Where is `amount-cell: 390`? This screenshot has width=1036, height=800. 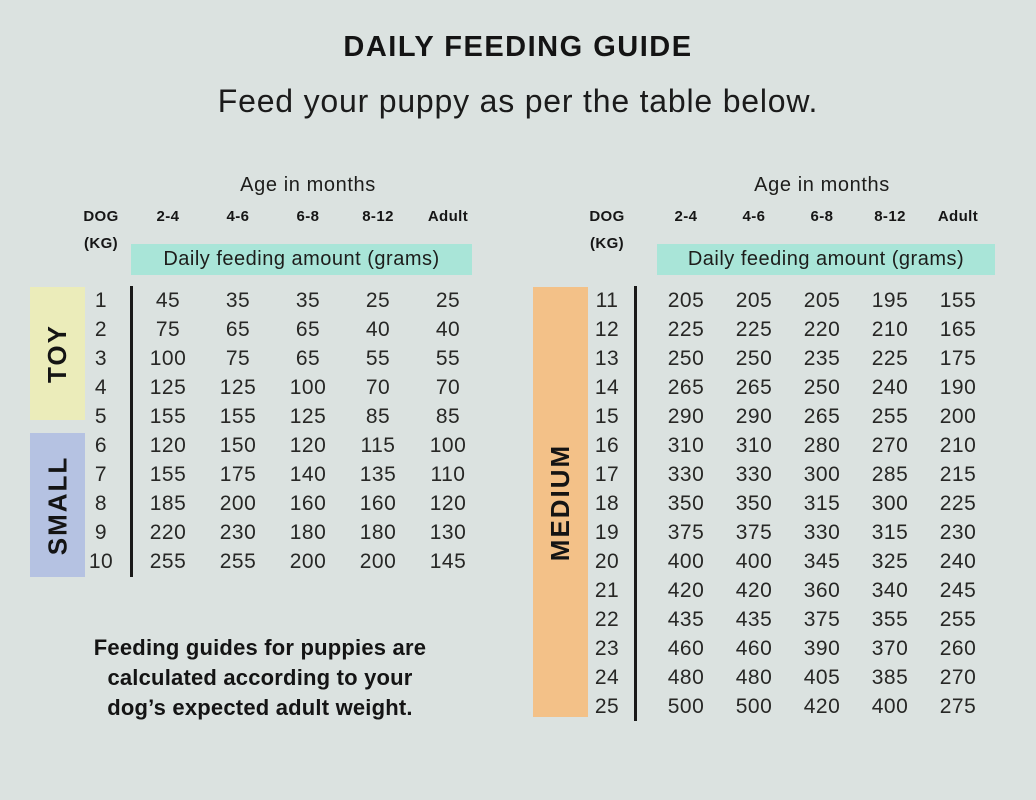
amount-cell: 390 is located at coordinates (822, 648).